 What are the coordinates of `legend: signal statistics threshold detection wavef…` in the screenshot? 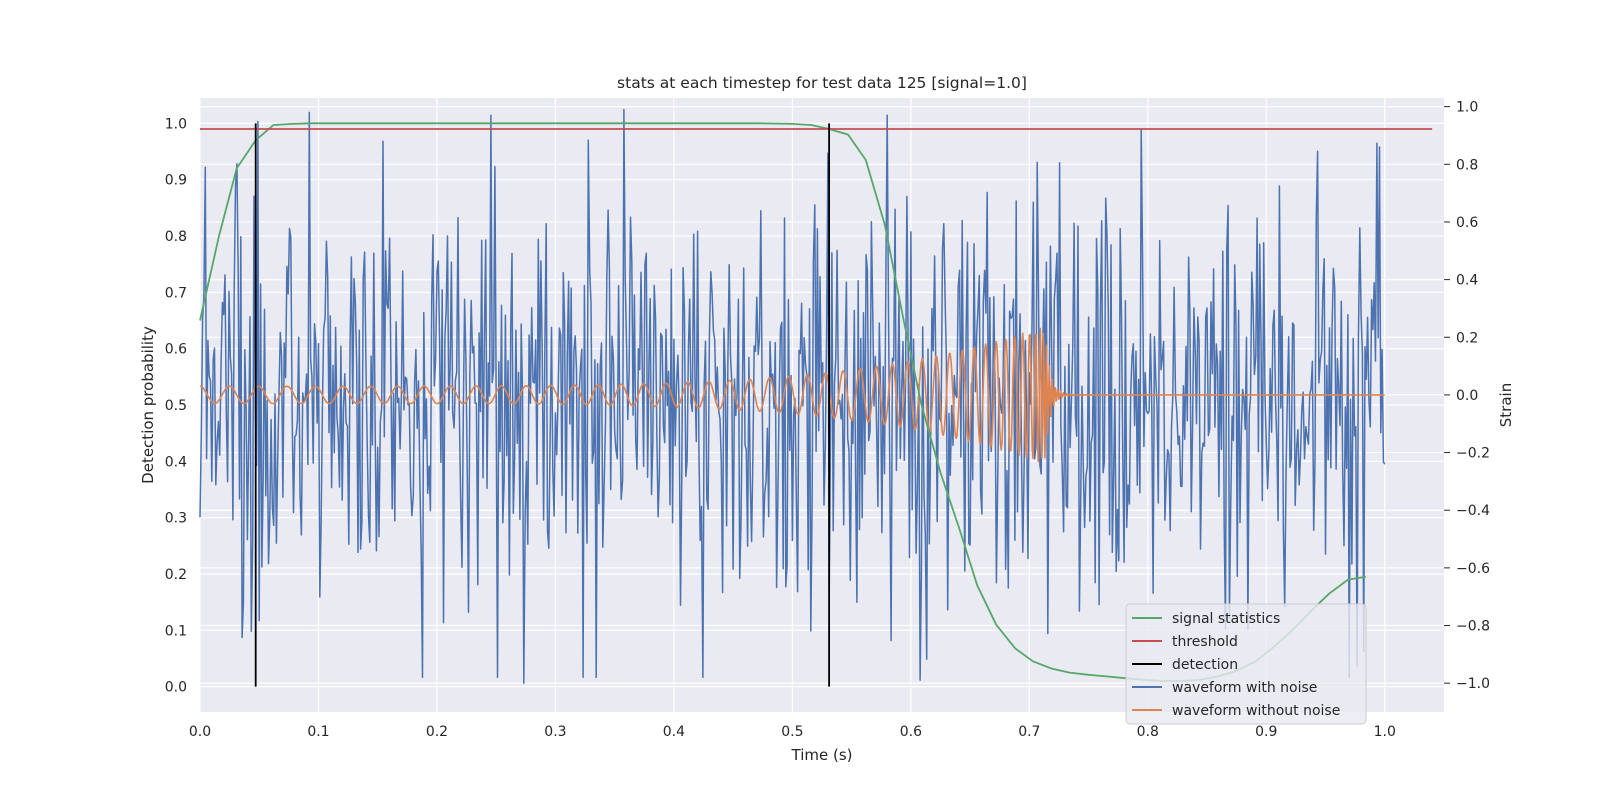 It's located at (1246, 664).